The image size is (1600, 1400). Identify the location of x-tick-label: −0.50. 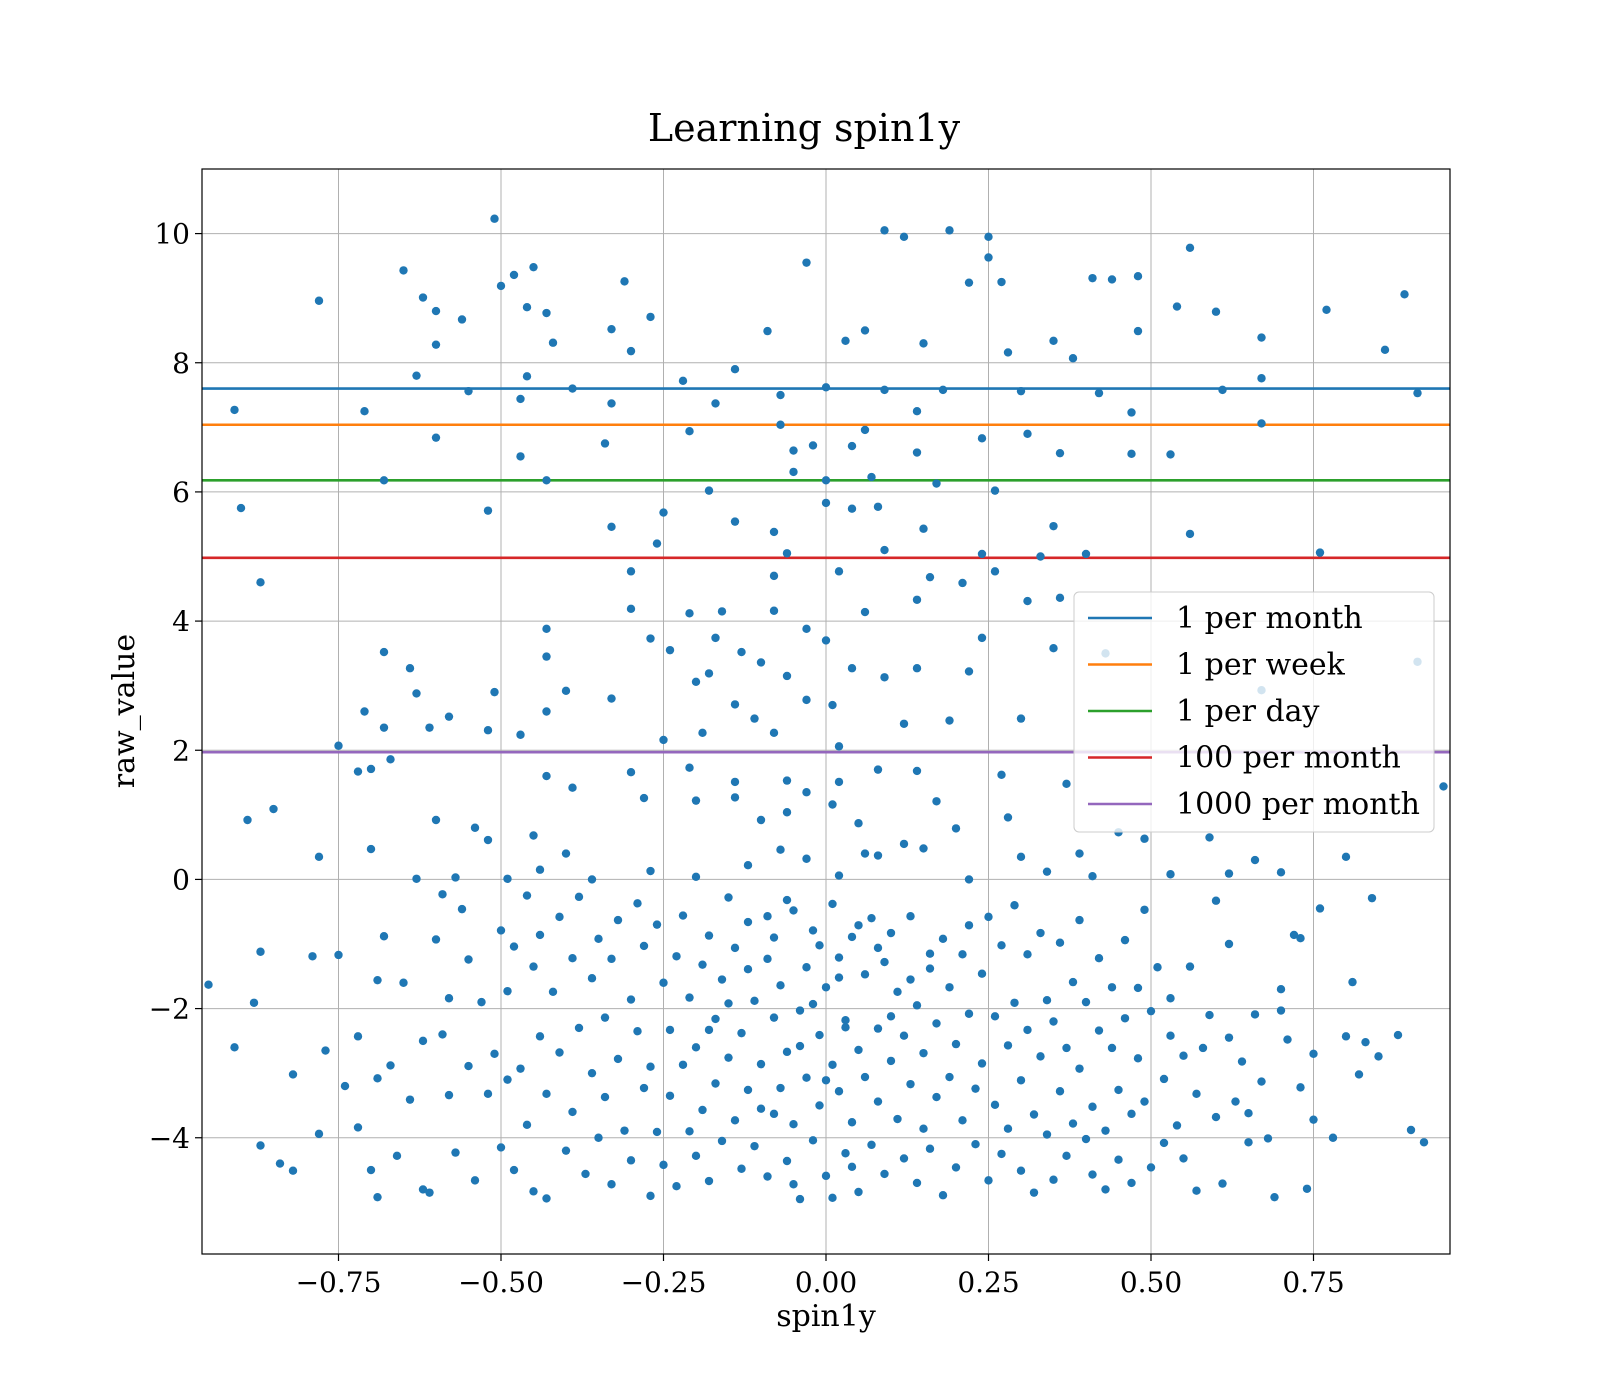
(501, 1282).